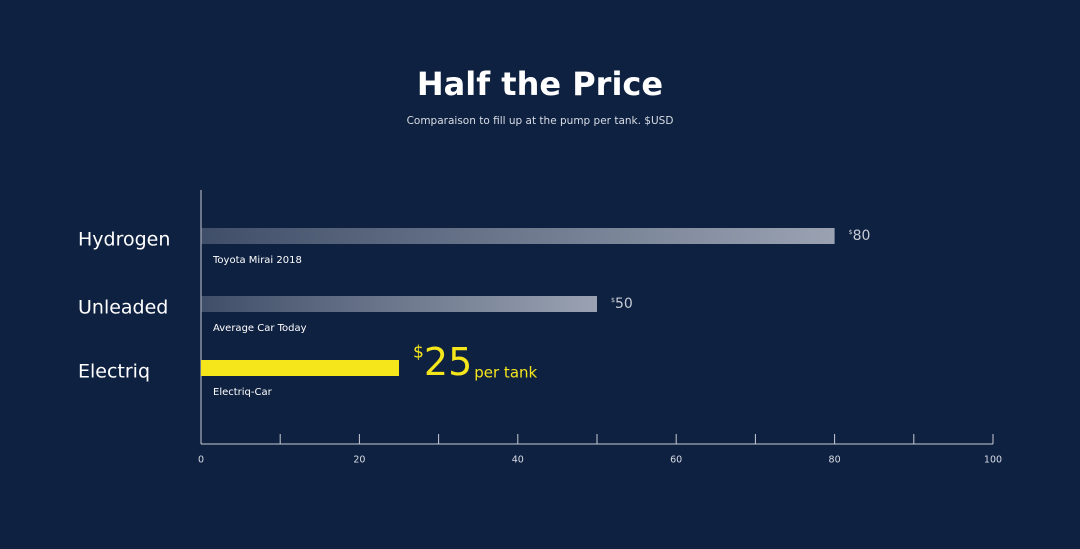 This screenshot has width=1080, height=549. What do you see at coordinates (622, 304) in the screenshot?
I see `value-label: $50` at bounding box center [622, 304].